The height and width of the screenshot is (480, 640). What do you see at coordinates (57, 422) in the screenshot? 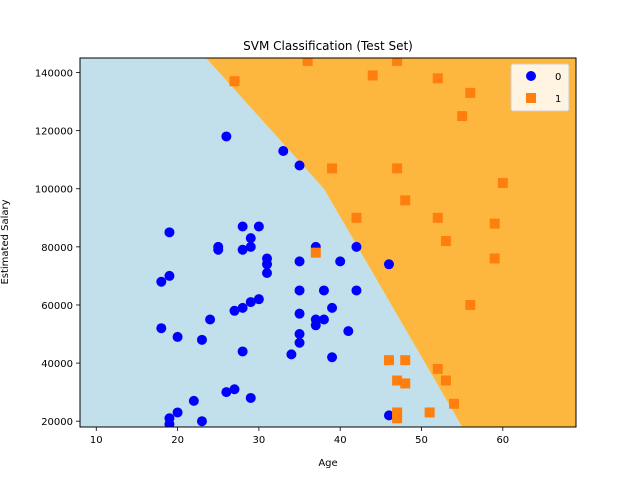
I see `y-tick-label: 20000` at bounding box center [57, 422].